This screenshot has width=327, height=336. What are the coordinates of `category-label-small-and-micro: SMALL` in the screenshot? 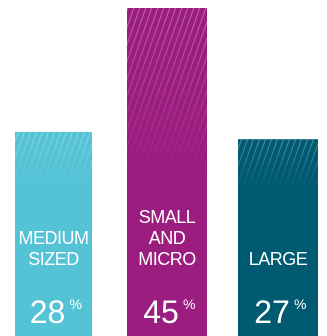 It's located at (167, 217).